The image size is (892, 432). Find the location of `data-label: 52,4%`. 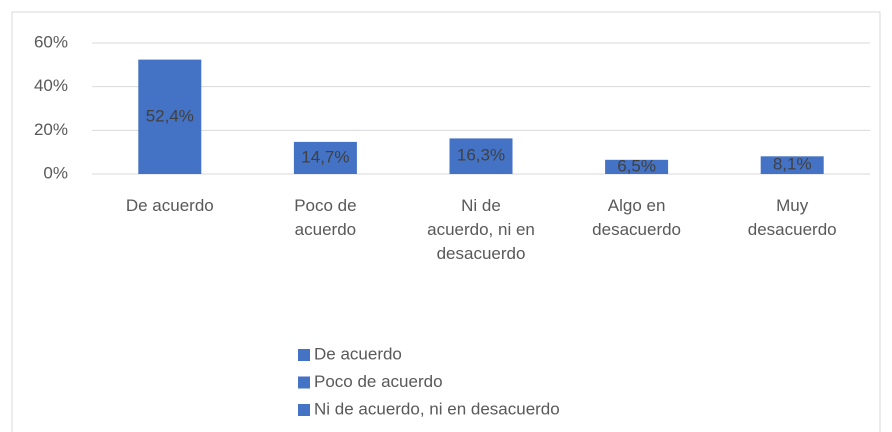

data-label: 52,4% is located at coordinates (170, 115).